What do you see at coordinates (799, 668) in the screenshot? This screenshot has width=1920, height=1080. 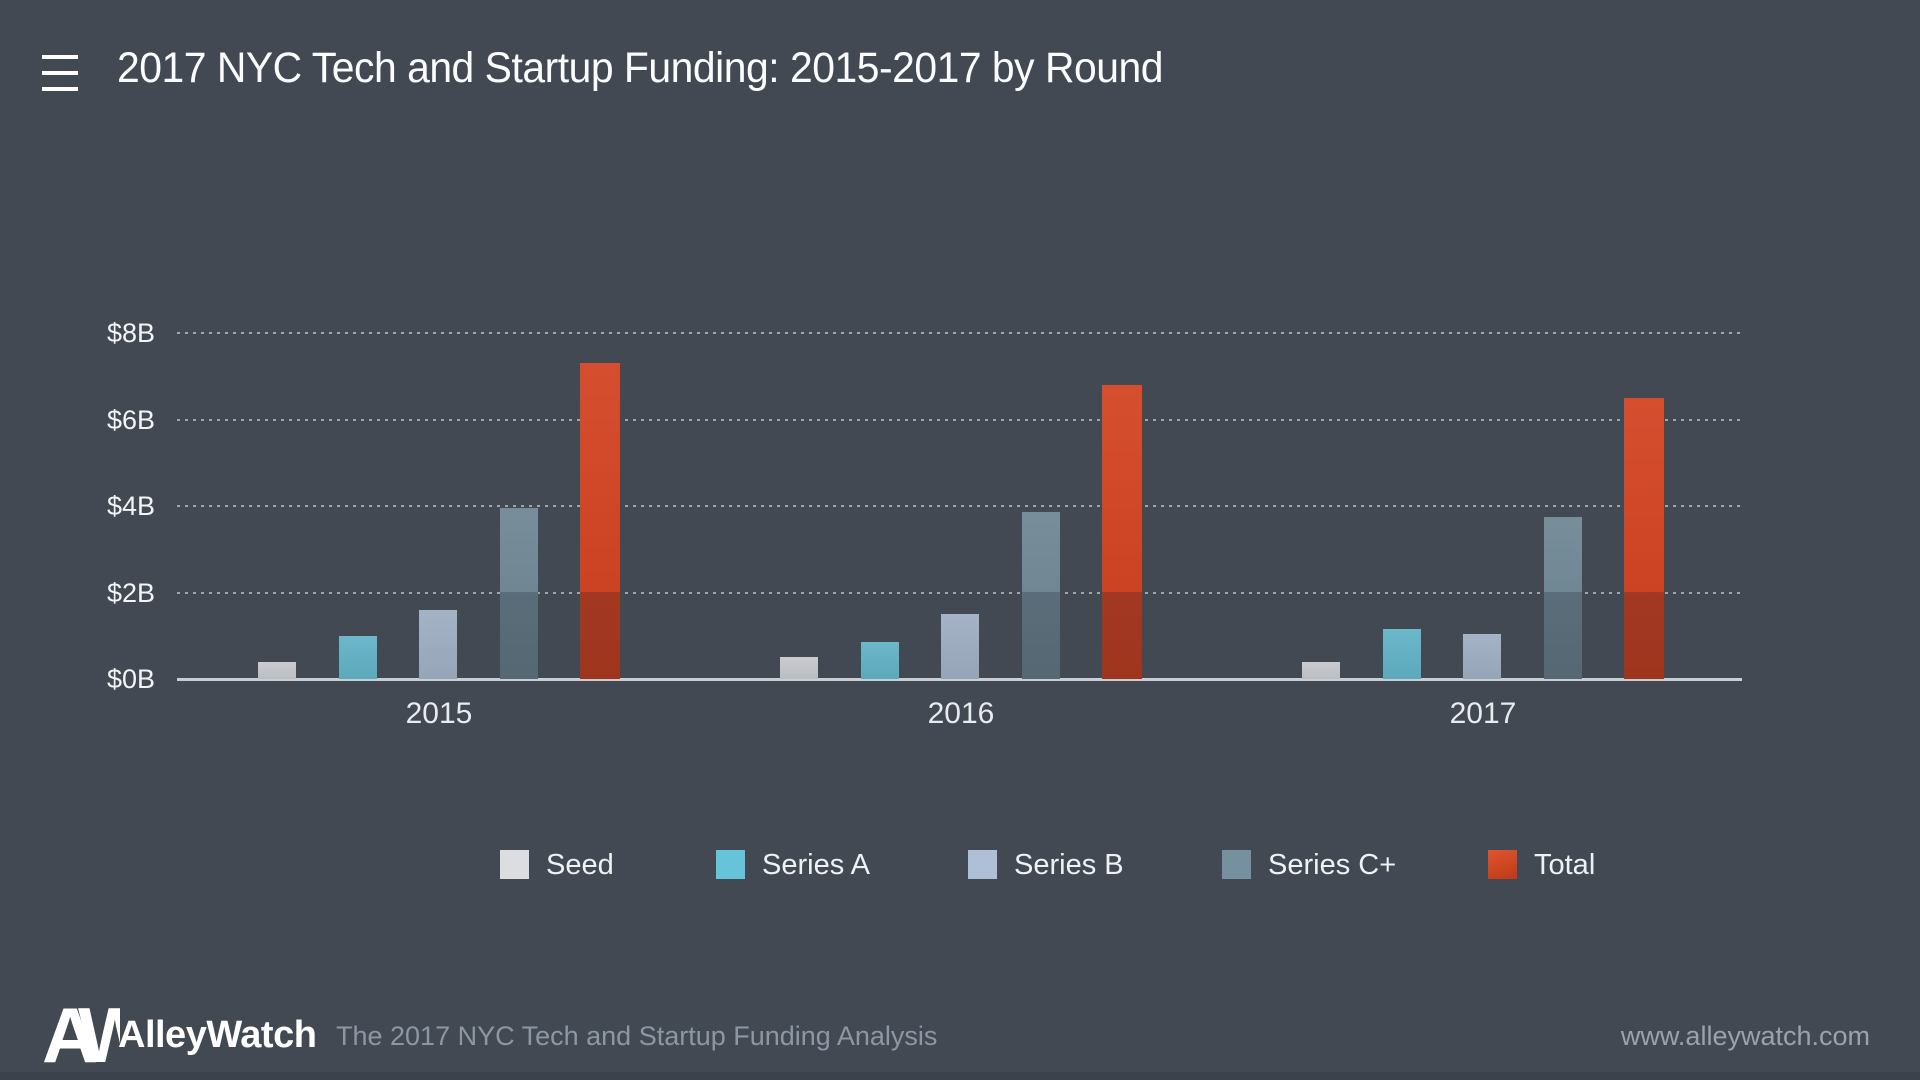 I see `bar-2016-seed` at bounding box center [799, 668].